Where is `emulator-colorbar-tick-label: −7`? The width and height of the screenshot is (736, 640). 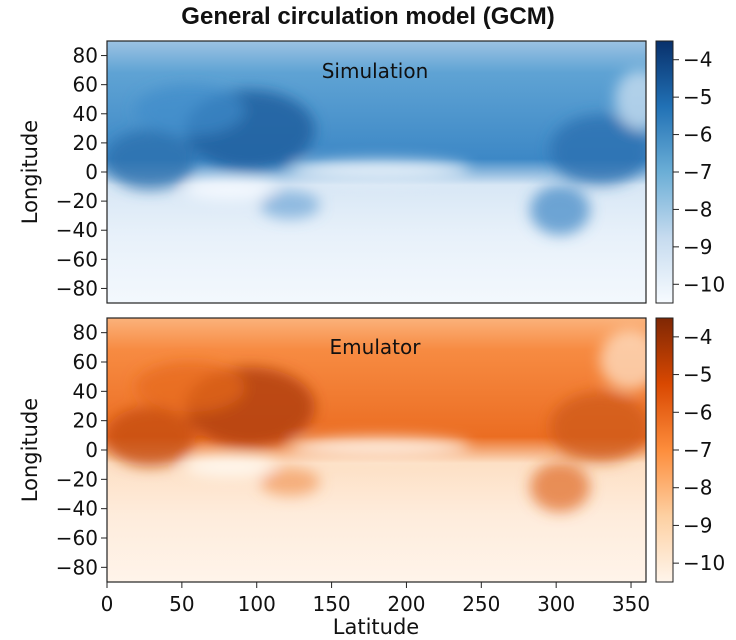 emulator-colorbar-tick-label: −7 is located at coordinates (697, 450).